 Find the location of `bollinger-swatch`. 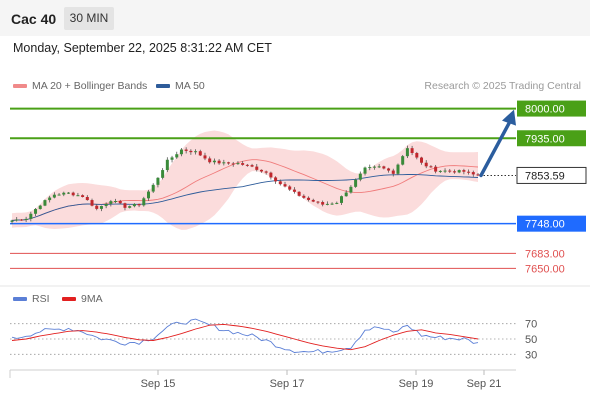

bollinger-swatch is located at coordinates (20, 86).